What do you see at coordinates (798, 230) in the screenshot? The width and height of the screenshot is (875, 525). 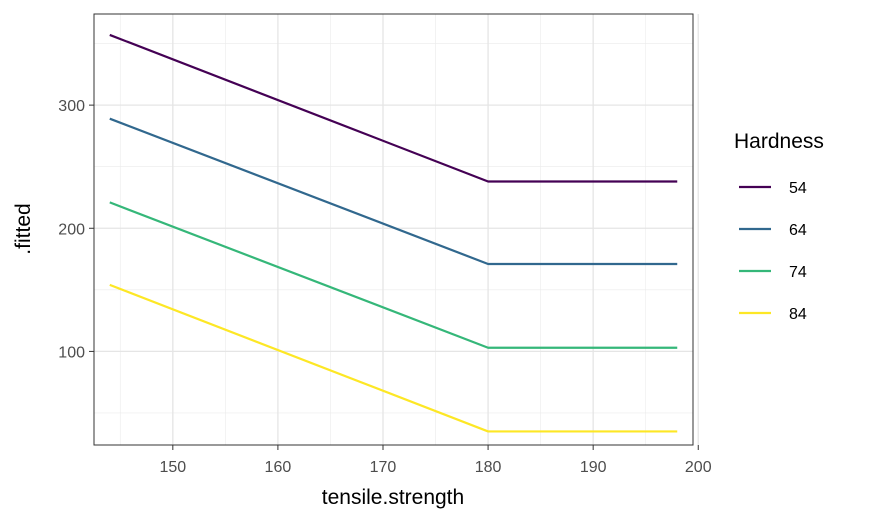 I see `legend-label-64: 64` at bounding box center [798, 230].